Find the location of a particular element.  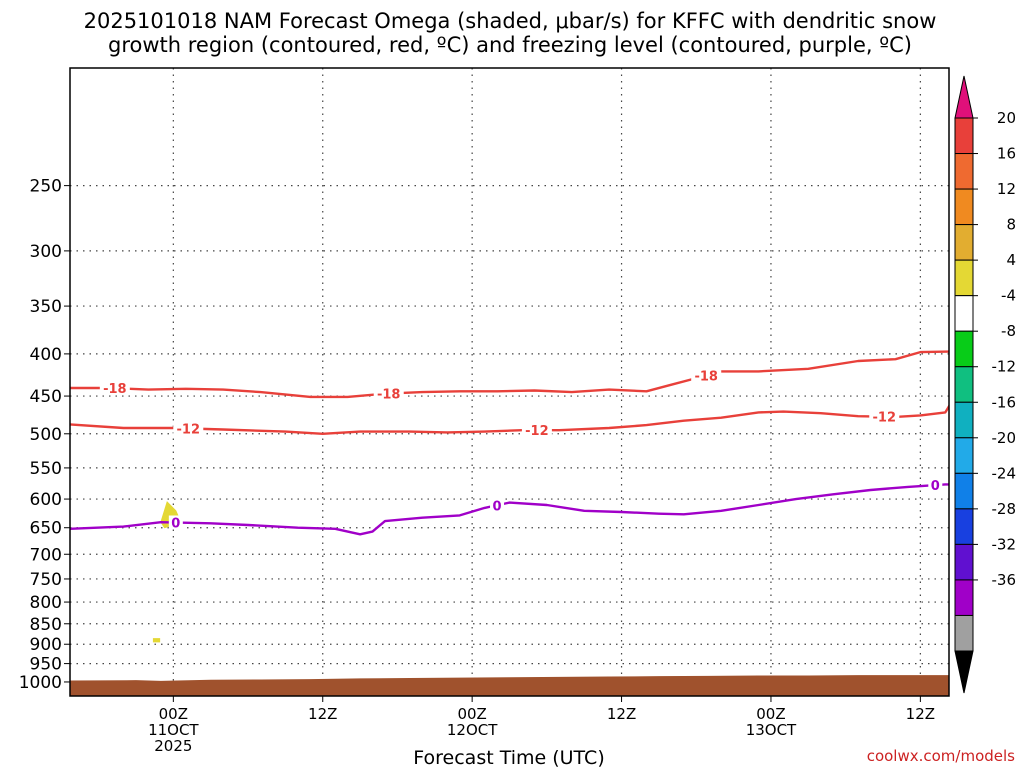

x-tick-label-3: 12Z is located at coordinates (621, 714).